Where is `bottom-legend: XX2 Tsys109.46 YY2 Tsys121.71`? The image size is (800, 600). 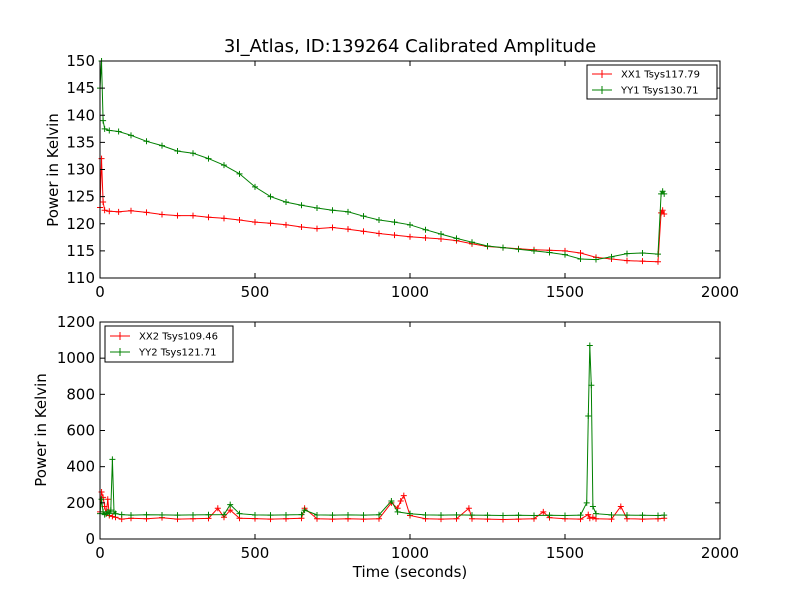 bottom-legend: XX2 Tsys109.46 YY2 Tsys121.71 is located at coordinates (169, 344).